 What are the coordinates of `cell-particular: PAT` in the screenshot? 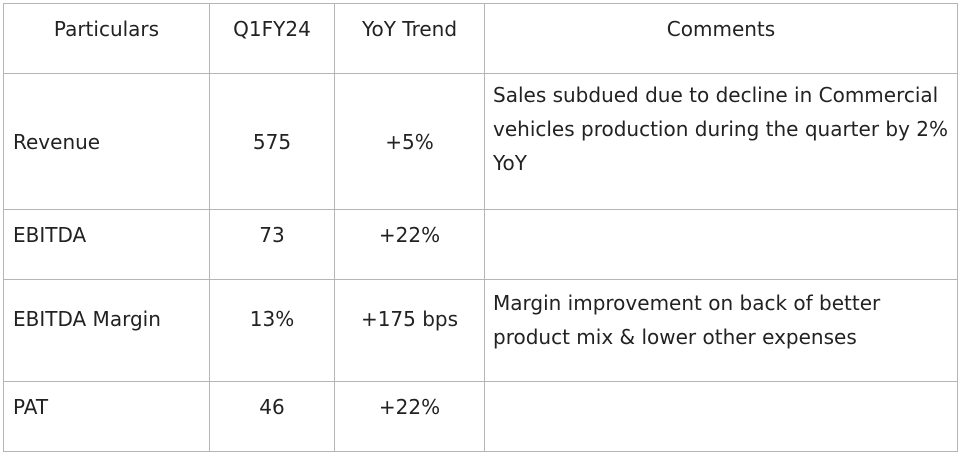 It's located at (106, 416).